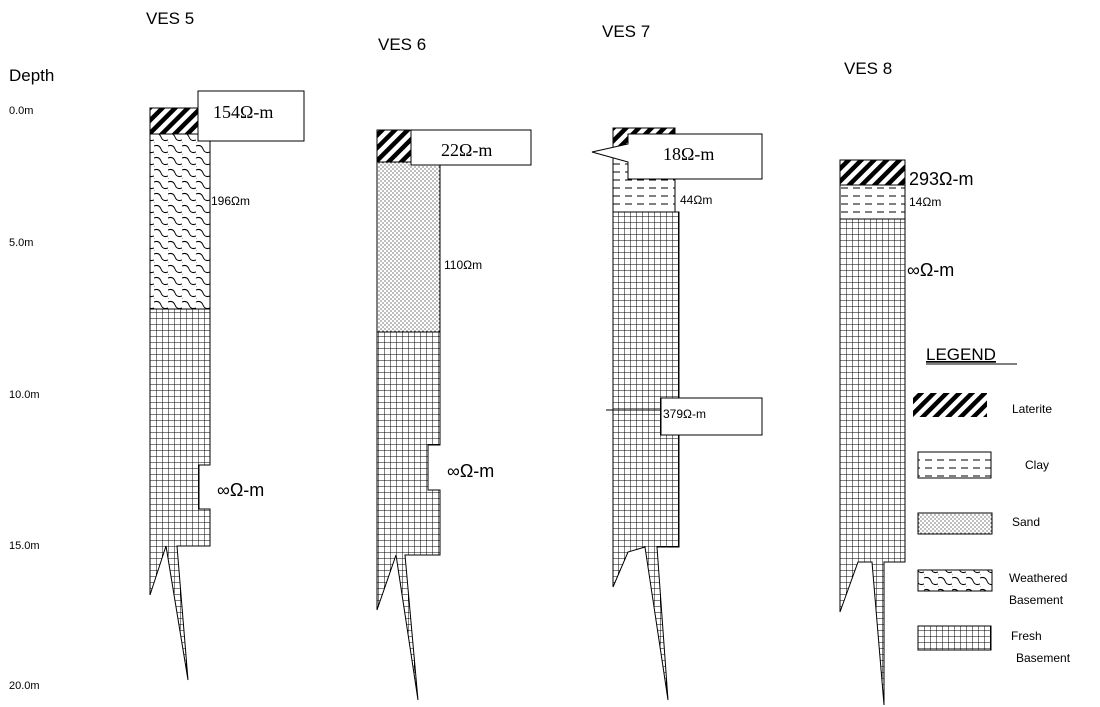  Describe the element at coordinates (646, 456) in the screenshot. I see `ves-7-fresh-basement-layer` at that location.